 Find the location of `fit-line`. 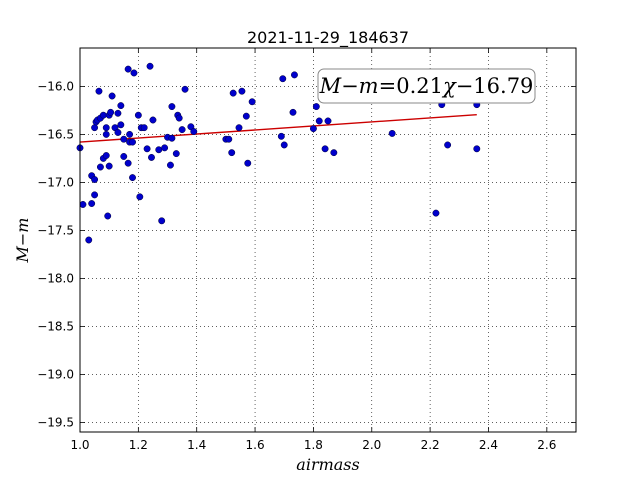

fit-line is located at coordinates (278, 128).